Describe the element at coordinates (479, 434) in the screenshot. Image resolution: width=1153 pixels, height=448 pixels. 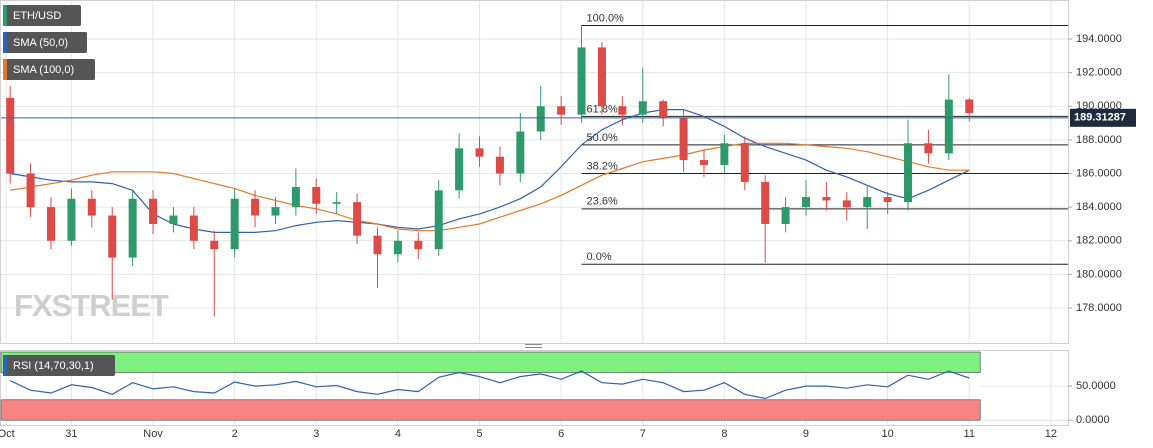
I see `x-tick-label: 5` at that location.